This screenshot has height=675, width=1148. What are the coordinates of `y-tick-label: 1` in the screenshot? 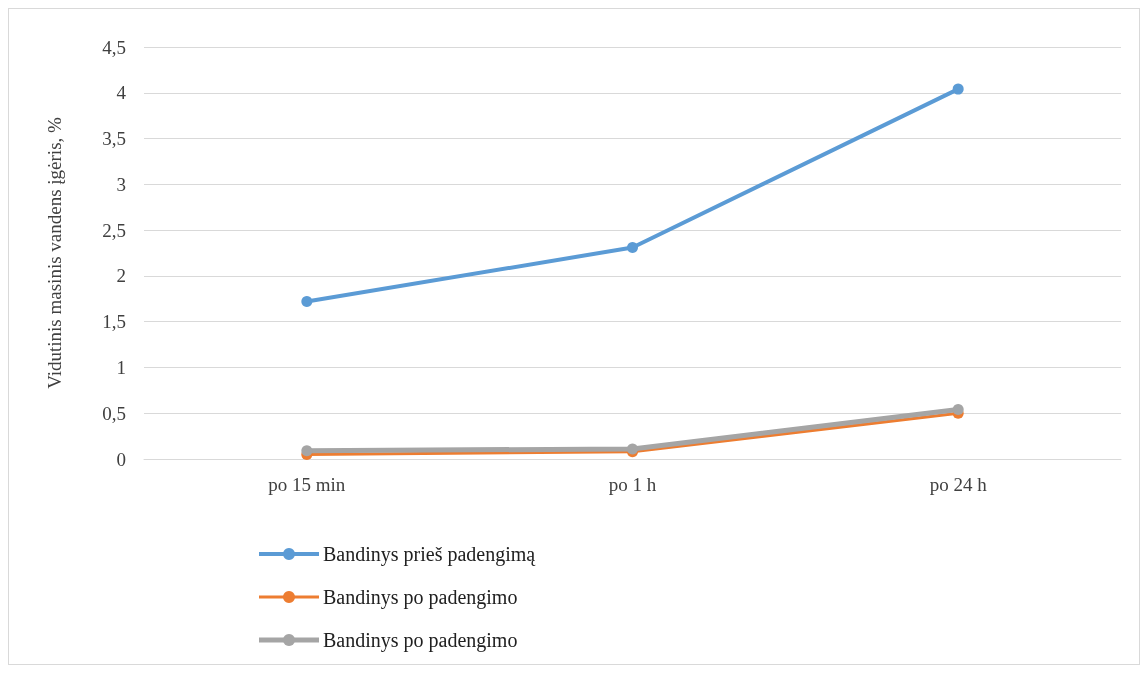 It's located at (121, 367).